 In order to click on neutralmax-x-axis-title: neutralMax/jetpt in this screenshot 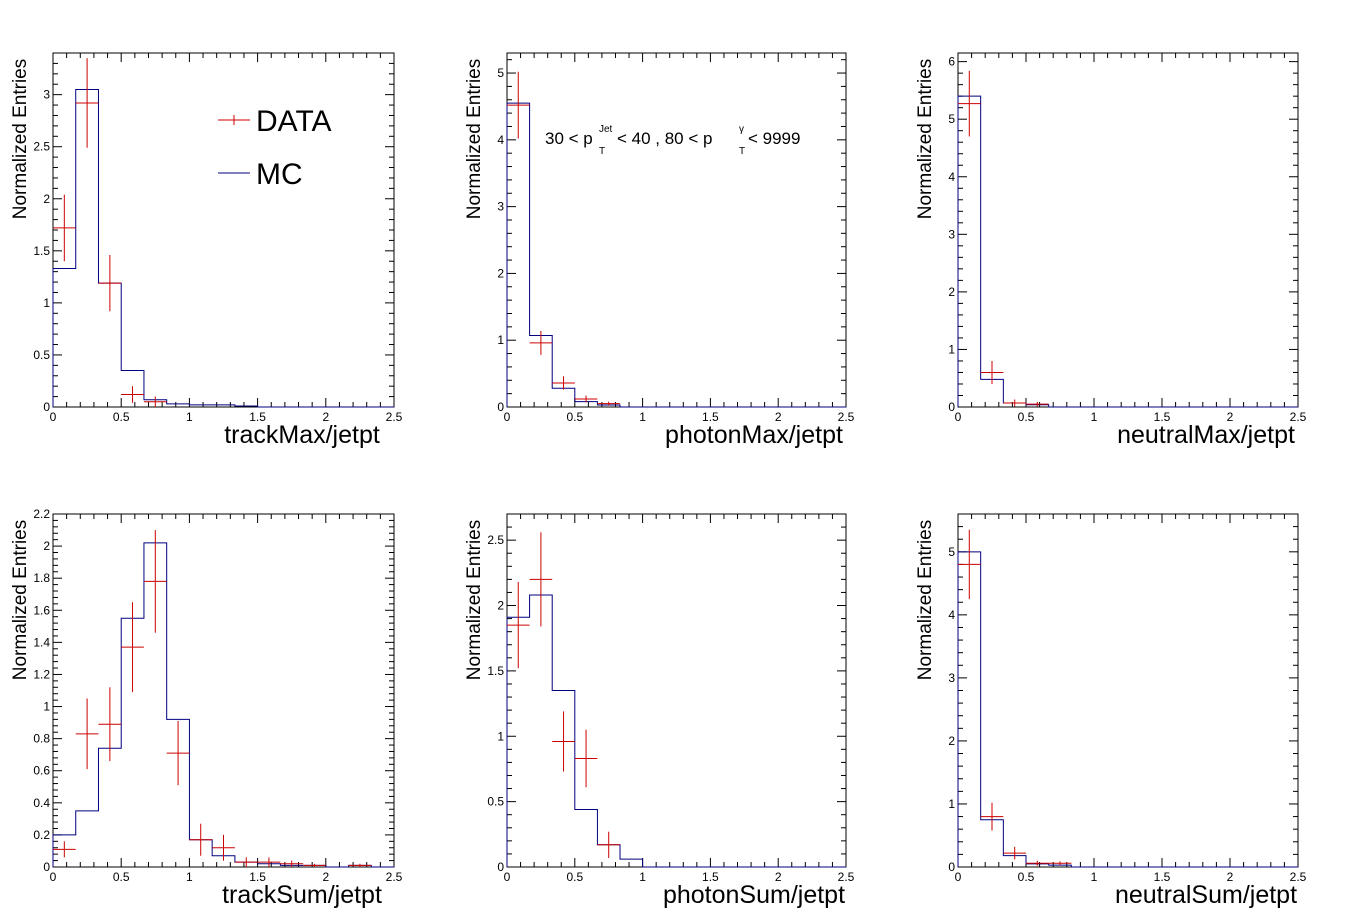, I will do `click(1206, 435)`.